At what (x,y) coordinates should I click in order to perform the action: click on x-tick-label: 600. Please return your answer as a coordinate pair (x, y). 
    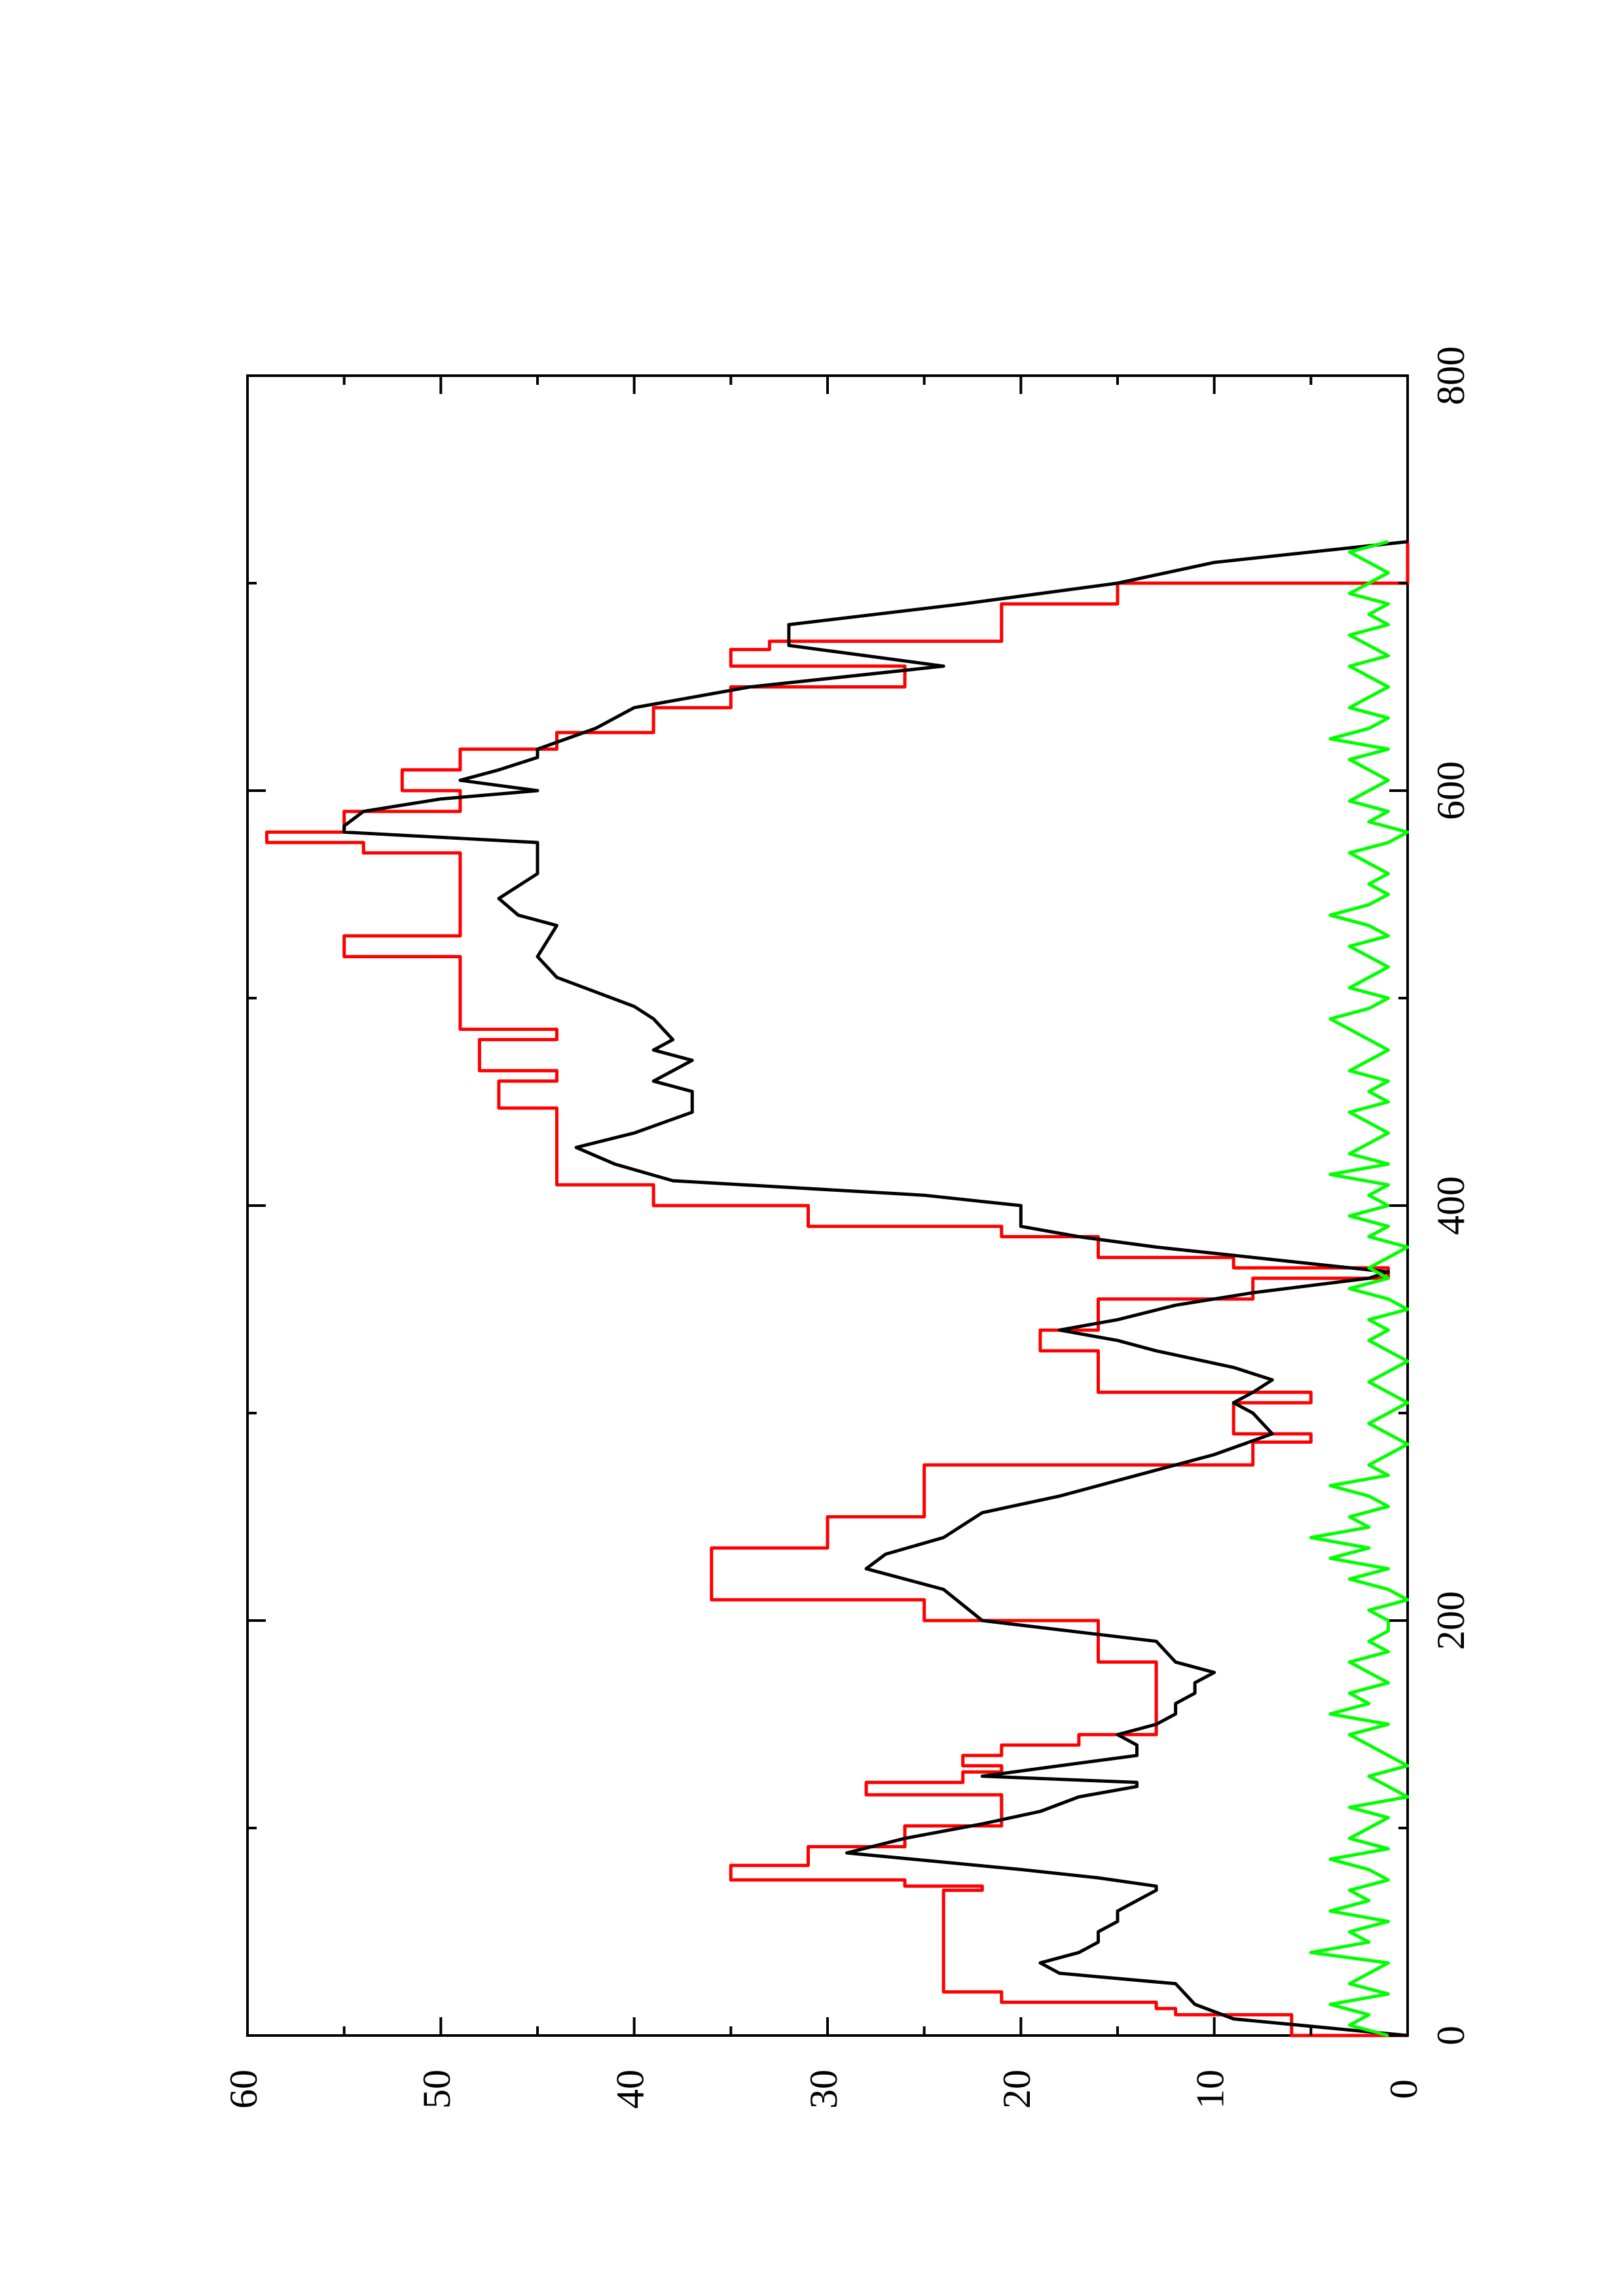
    Looking at the image, I should click on (1450, 790).